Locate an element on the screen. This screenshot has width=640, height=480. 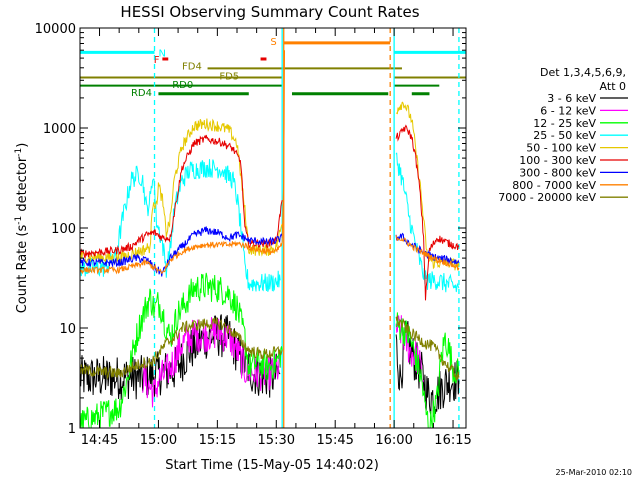
series-6-12-kev is located at coordinates (283, 361).